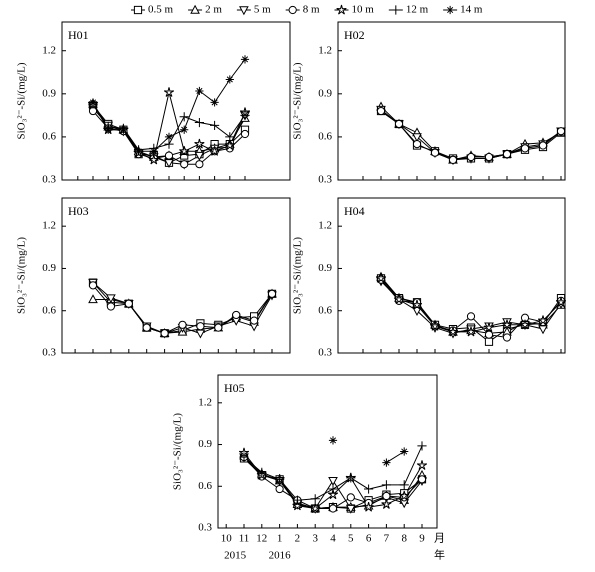  I want to click on x-tick-label: 3, so click(315, 539).